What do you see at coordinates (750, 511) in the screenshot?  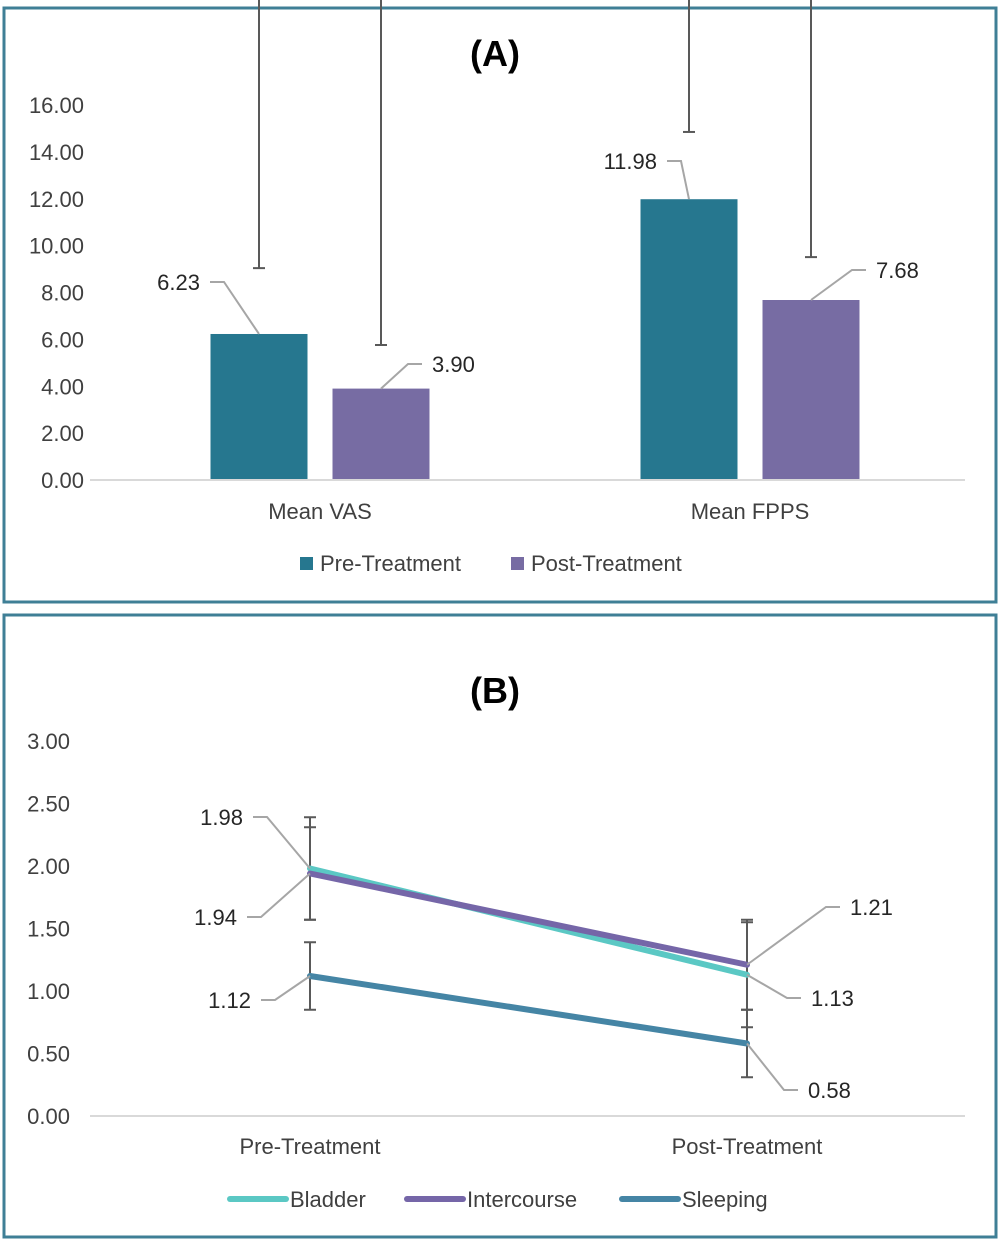 I see `x-tick-label: Mean FPPS` at bounding box center [750, 511].